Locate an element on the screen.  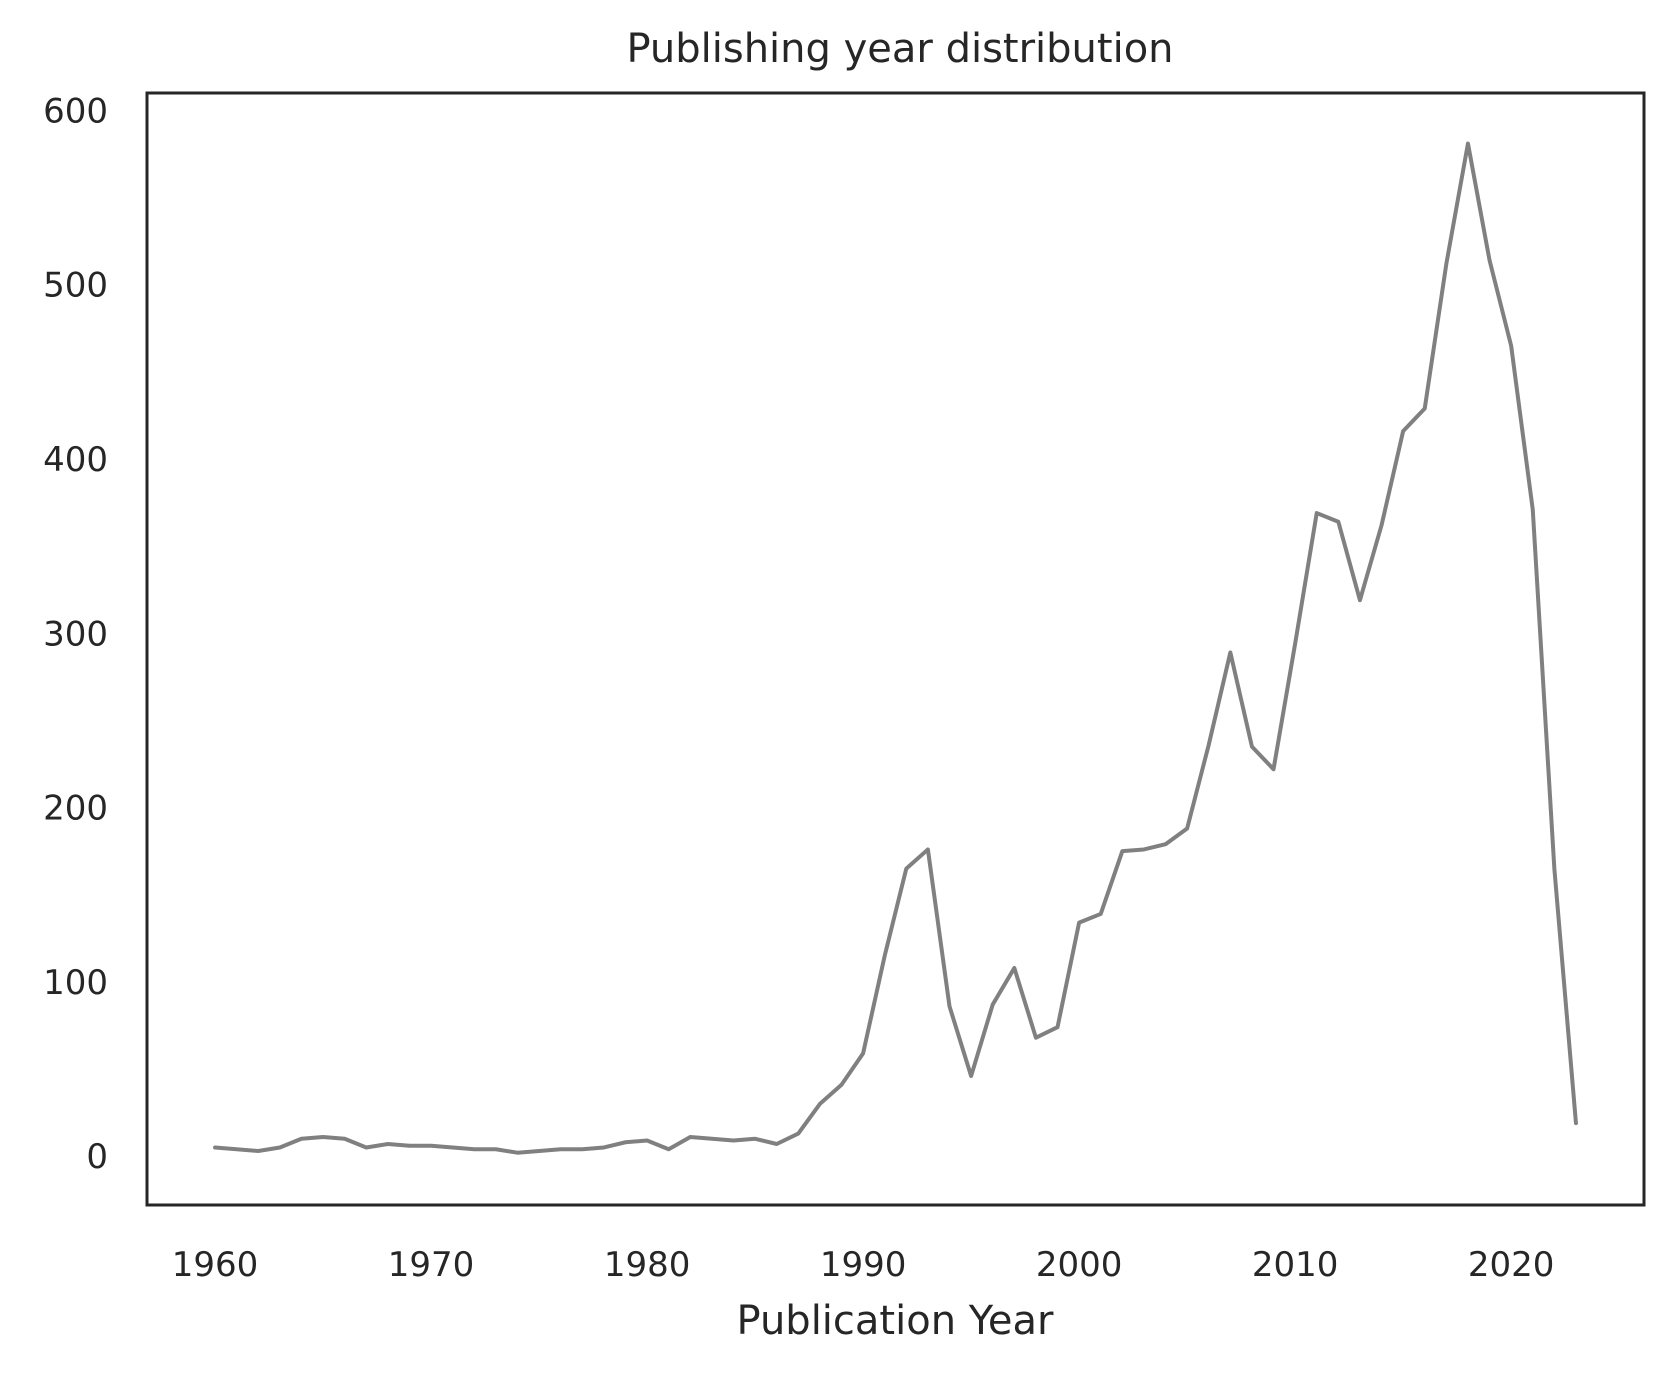
y-tick-label: 100 is located at coordinates (75, 983).